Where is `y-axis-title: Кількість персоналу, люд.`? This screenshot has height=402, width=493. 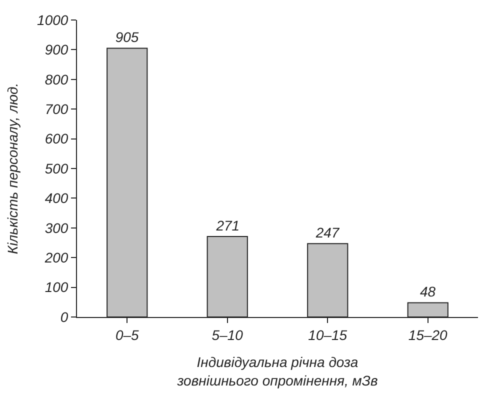
y-axis-title: Кількість персоналу, люд. is located at coordinates (12, 168).